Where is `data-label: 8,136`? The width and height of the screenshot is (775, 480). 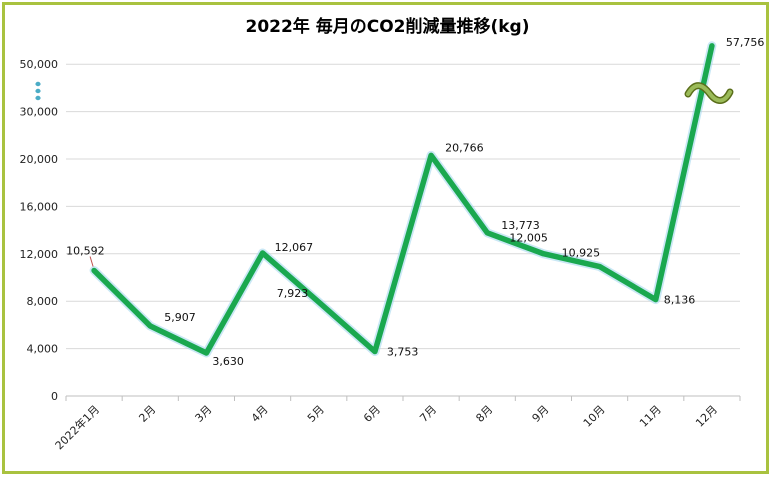 data-label: 8,136 is located at coordinates (680, 300).